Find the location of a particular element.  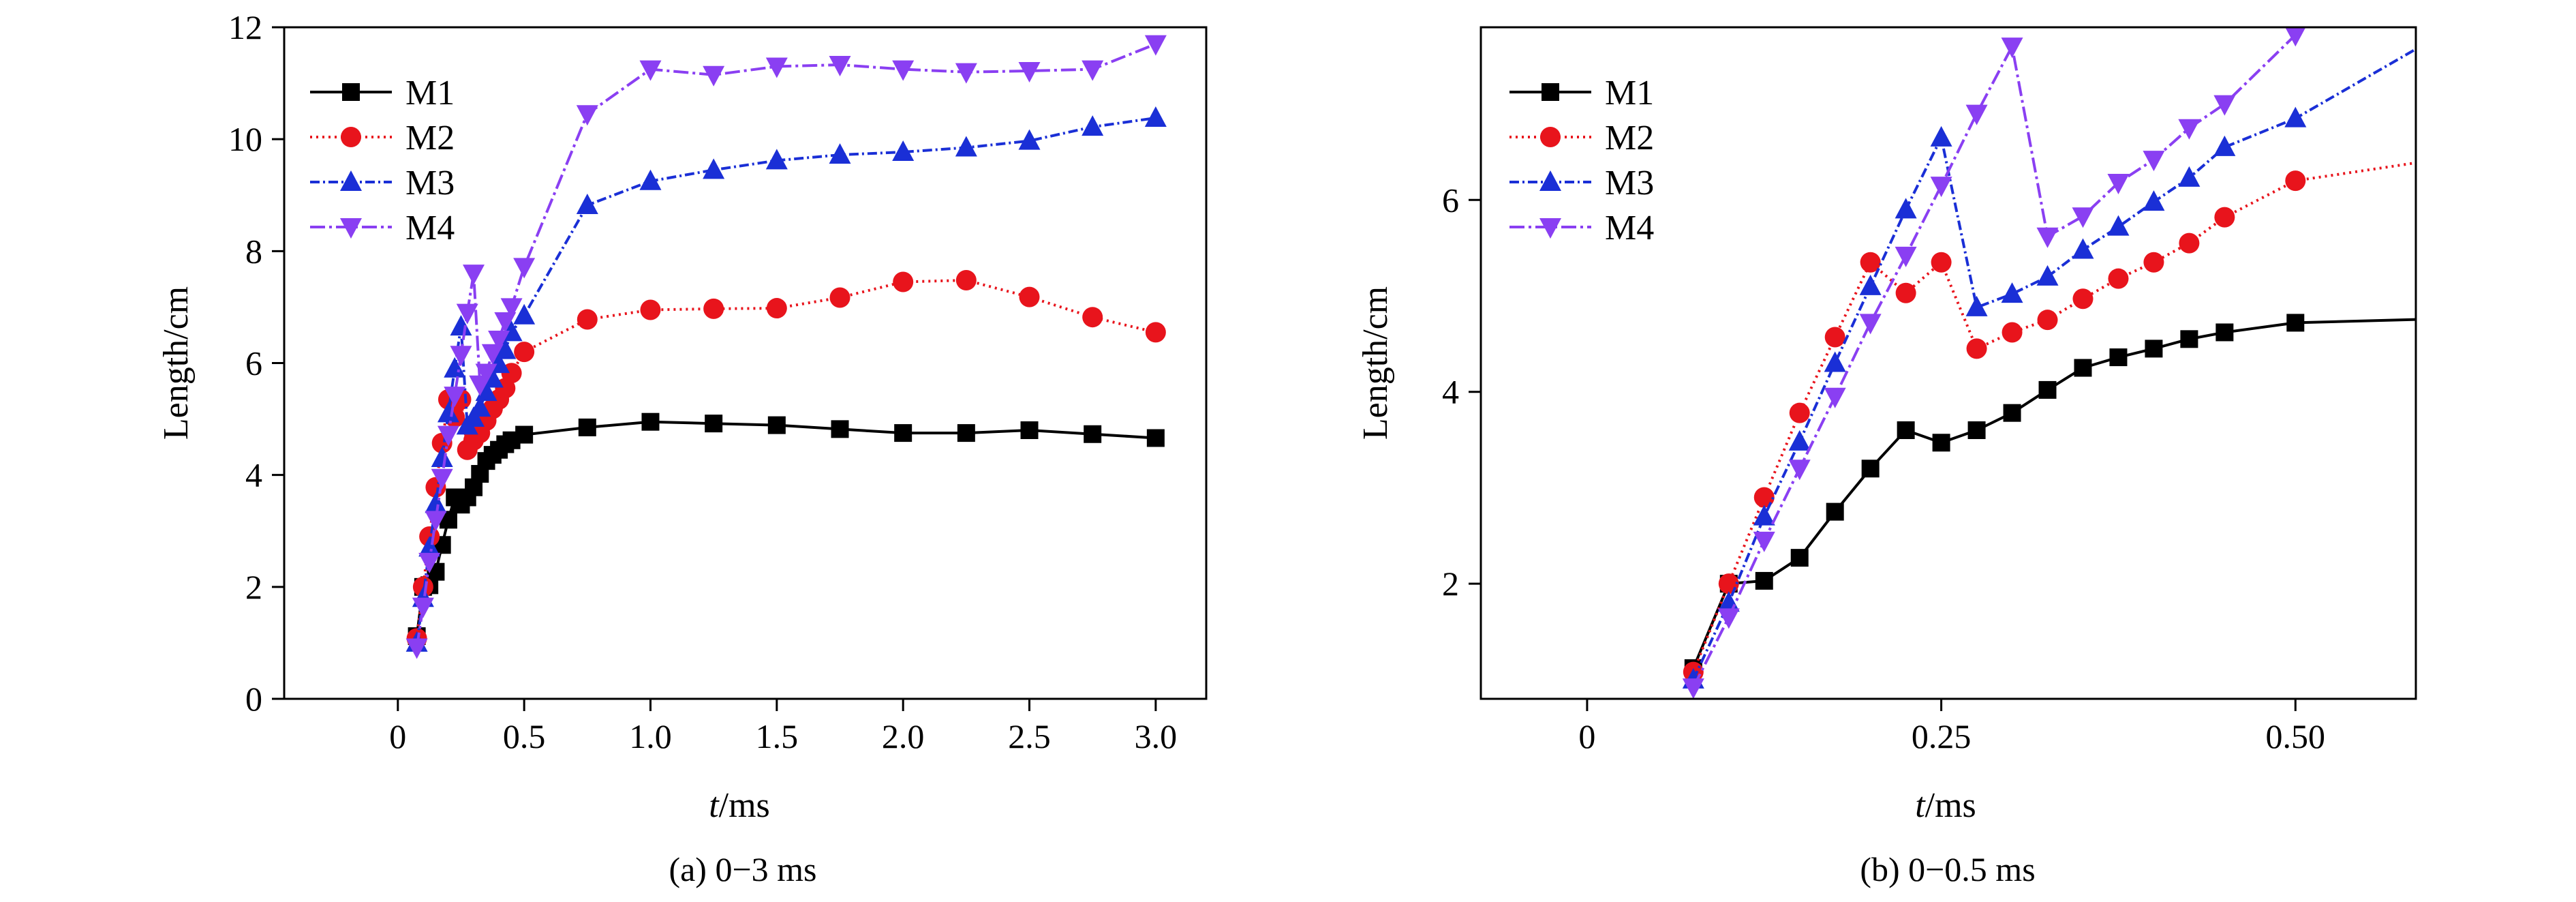

legend-marker-m4 is located at coordinates (1550, 229).